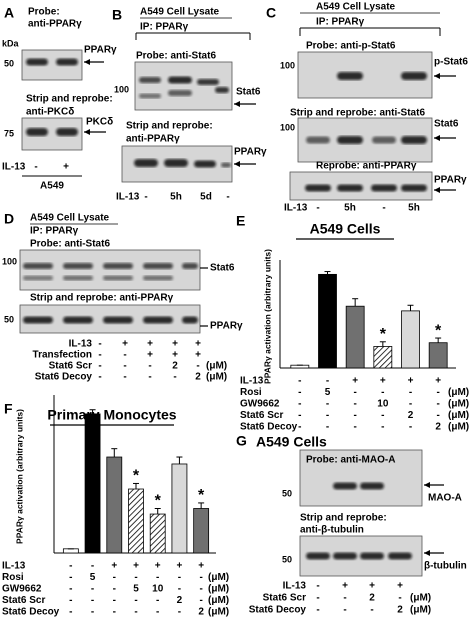 Image resolution: width=474 pixels, height=617 pixels. What do you see at coordinates (44, 12) in the screenshot?
I see `label: Probe:` at bounding box center [44, 12].